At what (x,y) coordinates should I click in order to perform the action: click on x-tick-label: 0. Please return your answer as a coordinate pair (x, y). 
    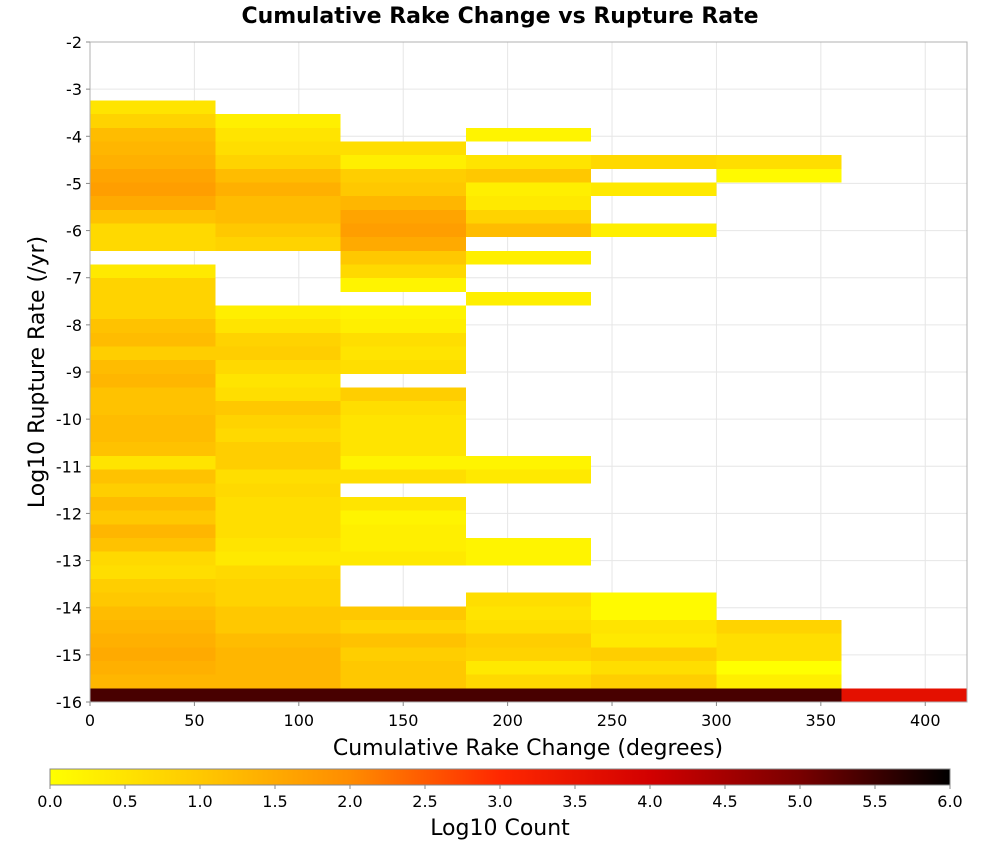
    Looking at the image, I should click on (90, 720).